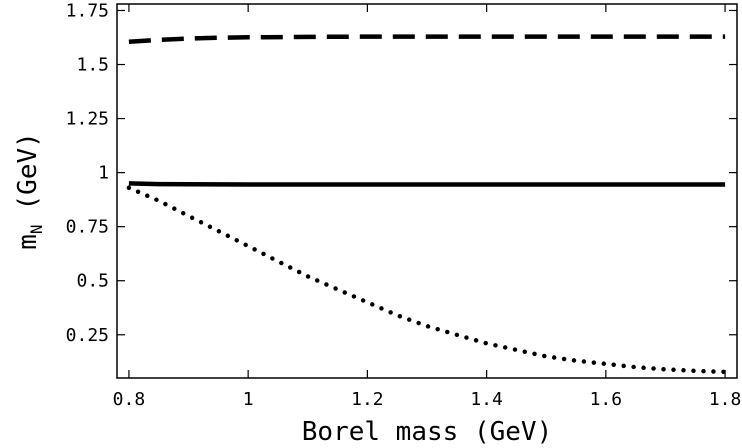 The height and width of the screenshot is (448, 742). What do you see at coordinates (367, 399) in the screenshot?
I see `x-tick-label: 1.2` at bounding box center [367, 399].